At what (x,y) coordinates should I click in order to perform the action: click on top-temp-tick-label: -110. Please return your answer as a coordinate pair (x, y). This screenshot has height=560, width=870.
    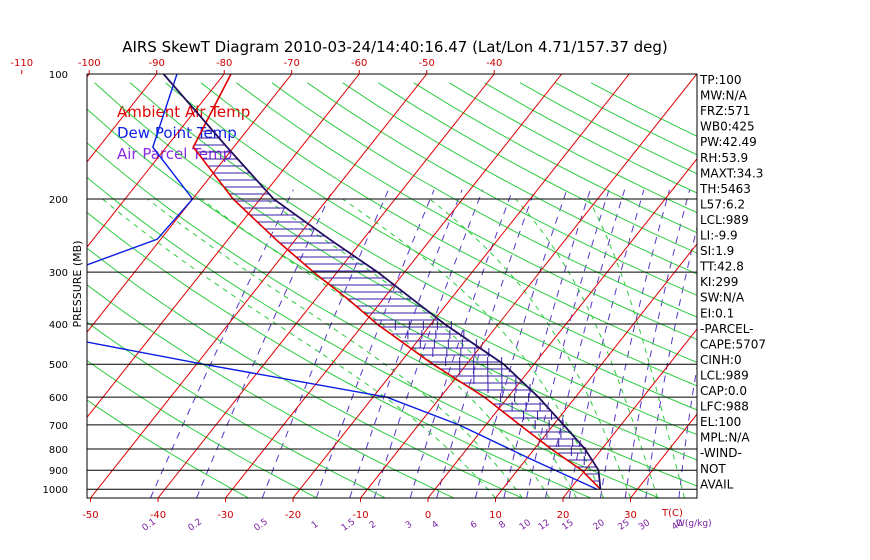
    Looking at the image, I should click on (21, 63).